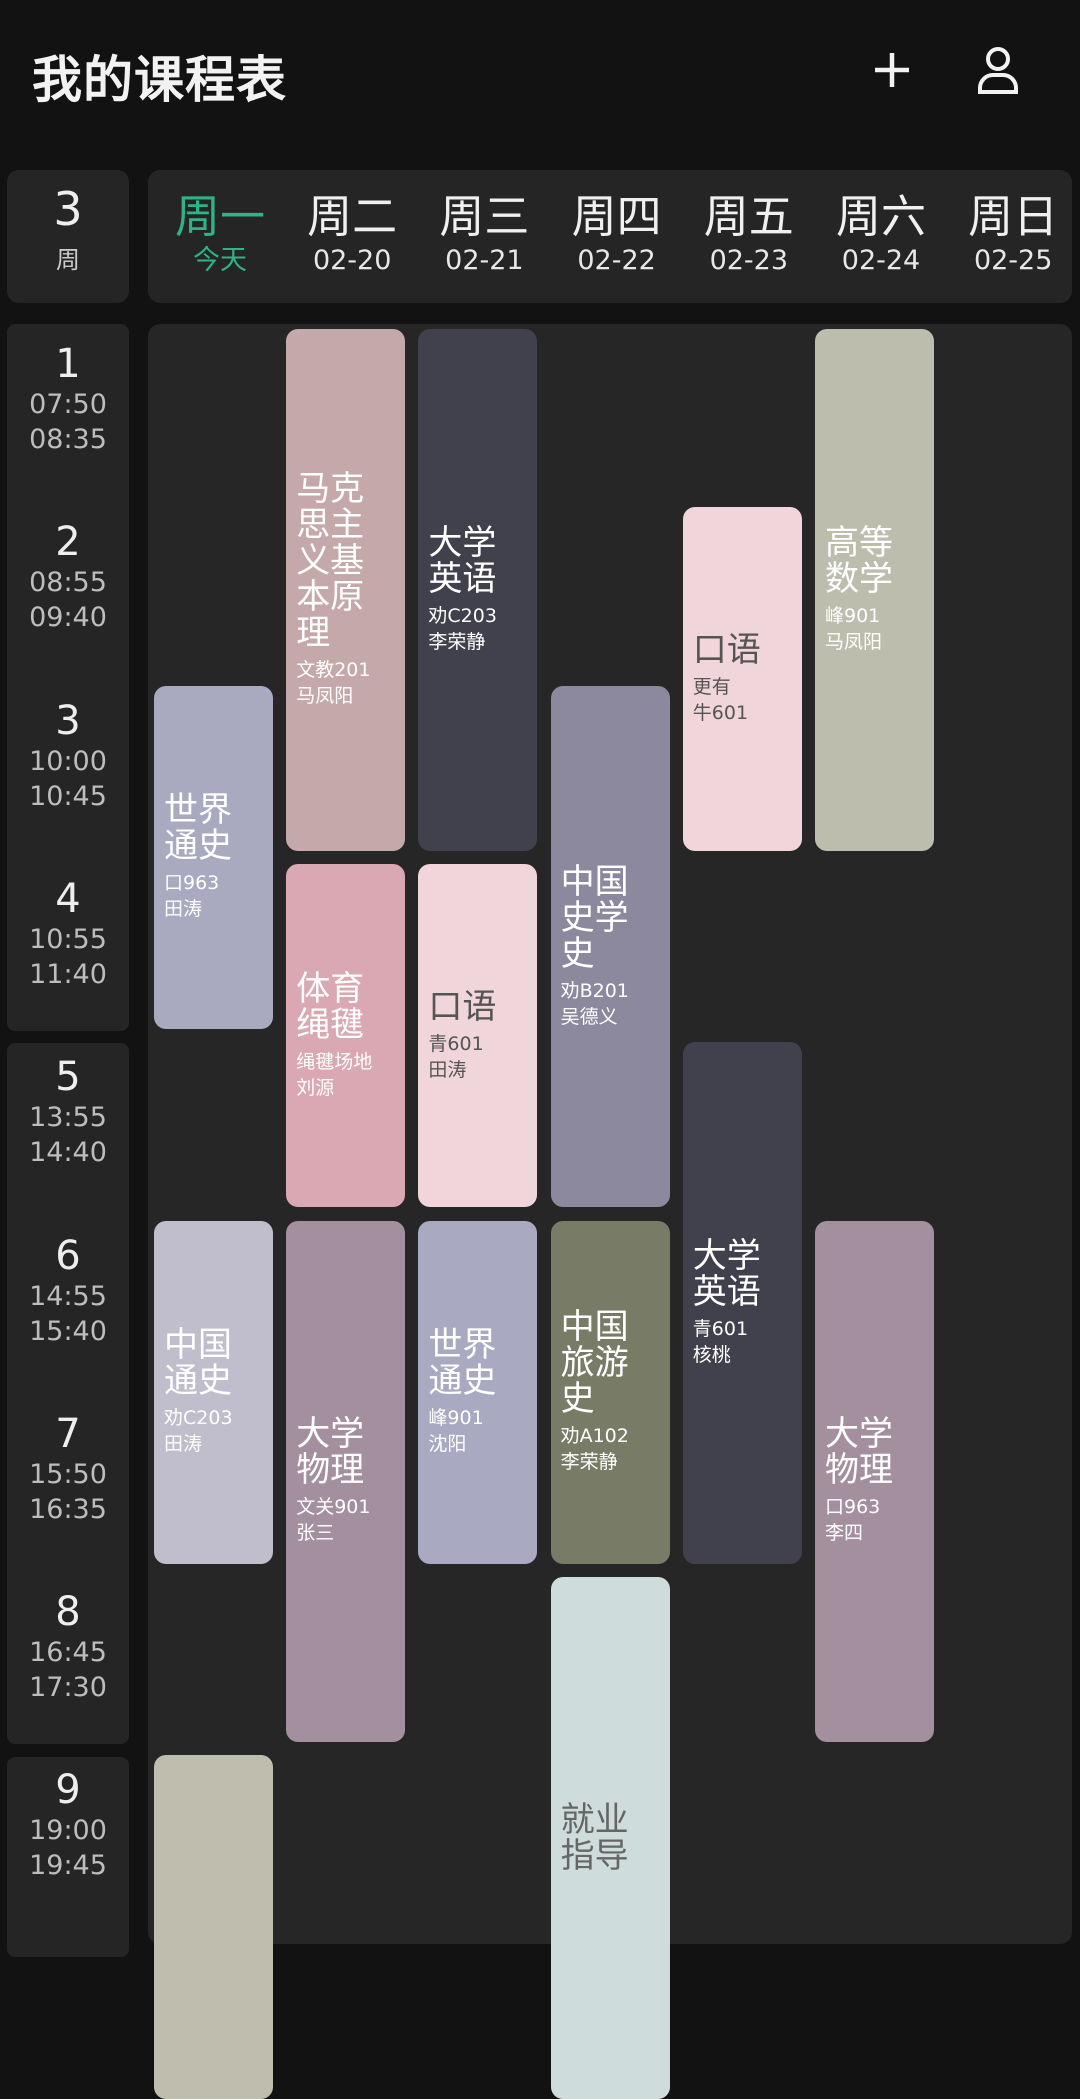  What do you see at coordinates (346, 590) in the screenshot?
I see `course-card: 马克思主义基本原理 文教201 马凤阳` at bounding box center [346, 590].